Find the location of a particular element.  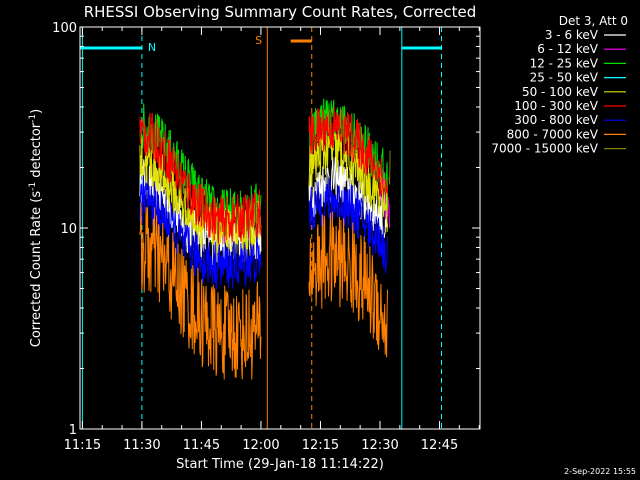

x-tick-label: 11:30 is located at coordinates (141, 445).